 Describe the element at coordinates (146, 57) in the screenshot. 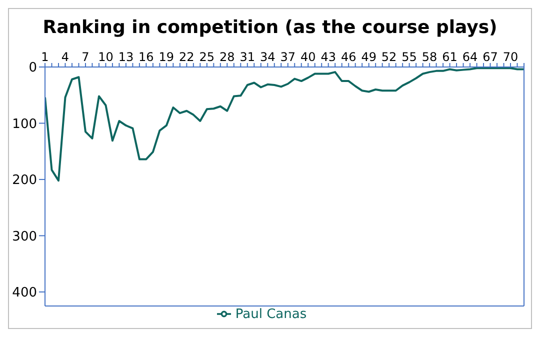

I see `x-tick-label: 16` at that location.